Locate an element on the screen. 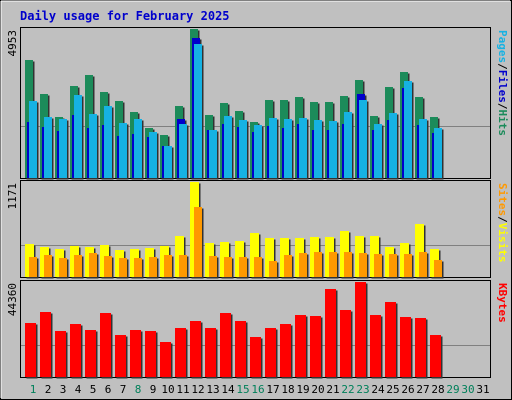 This screenshot has height=400, width=512. day-label-9: 9 is located at coordinates (153, 389).